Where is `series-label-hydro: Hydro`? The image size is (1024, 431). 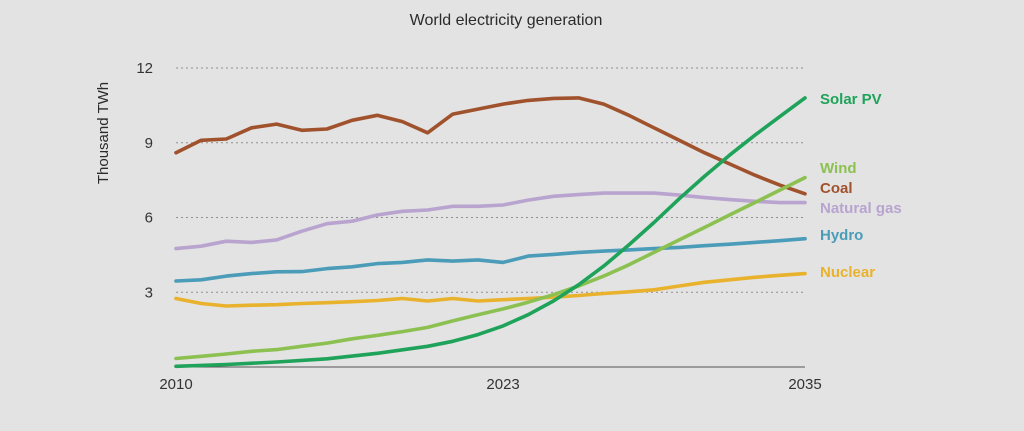 series-label-hydro: Hydro is located at coordinates (841, 235).